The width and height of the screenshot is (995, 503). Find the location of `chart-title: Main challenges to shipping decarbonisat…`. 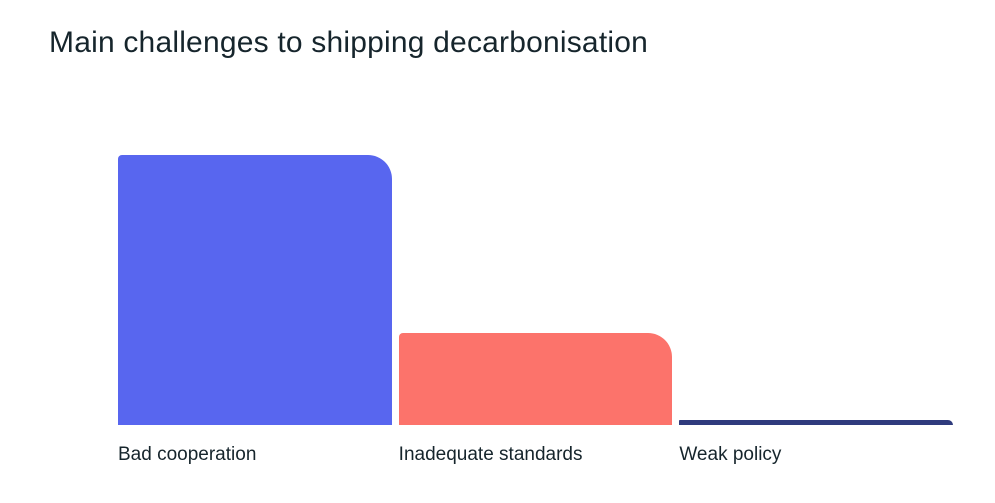

chart-title: Main challenges to shipping decarbonisat… is located at coordinates (348, 42).